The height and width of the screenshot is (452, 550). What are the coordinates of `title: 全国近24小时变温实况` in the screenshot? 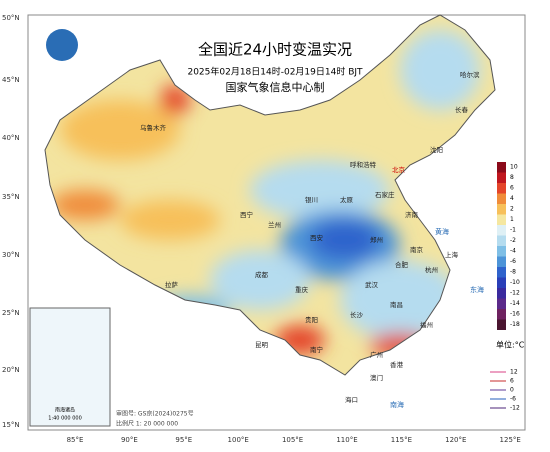 It's located at (275, 50).